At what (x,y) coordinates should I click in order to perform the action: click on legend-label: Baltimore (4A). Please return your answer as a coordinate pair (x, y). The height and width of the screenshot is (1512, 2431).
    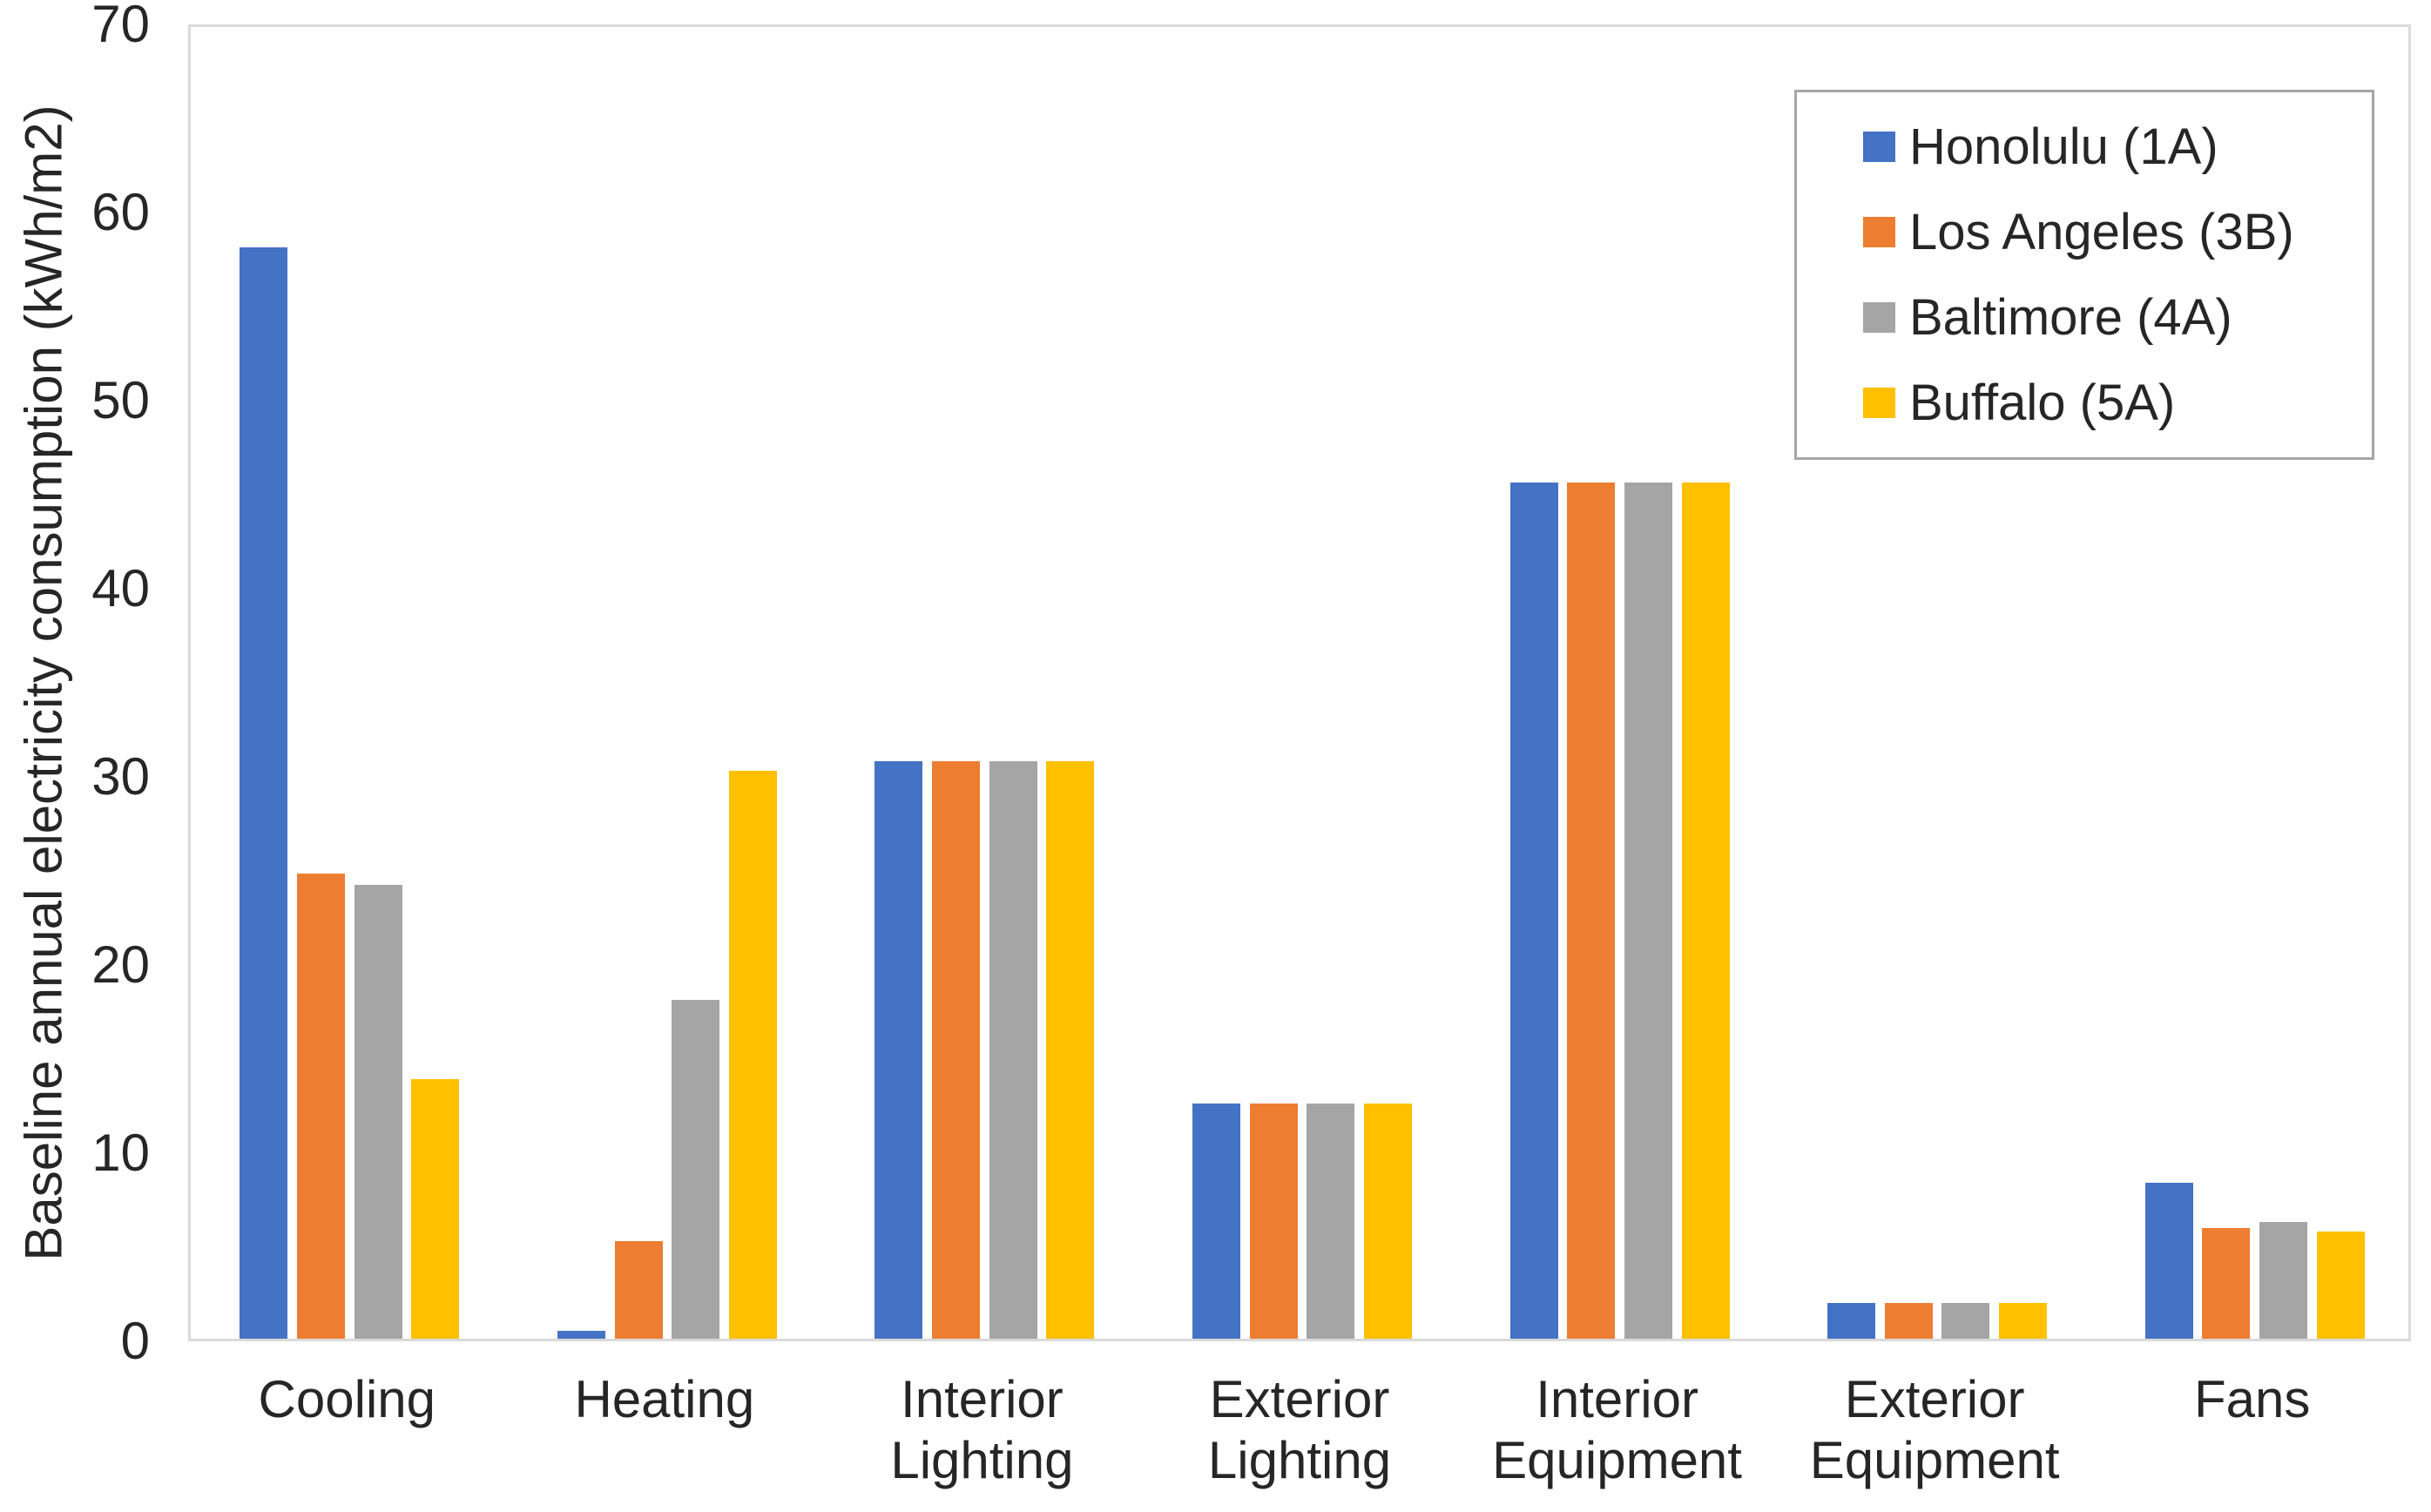
    Looking at the image, I should click on (2070, 317).